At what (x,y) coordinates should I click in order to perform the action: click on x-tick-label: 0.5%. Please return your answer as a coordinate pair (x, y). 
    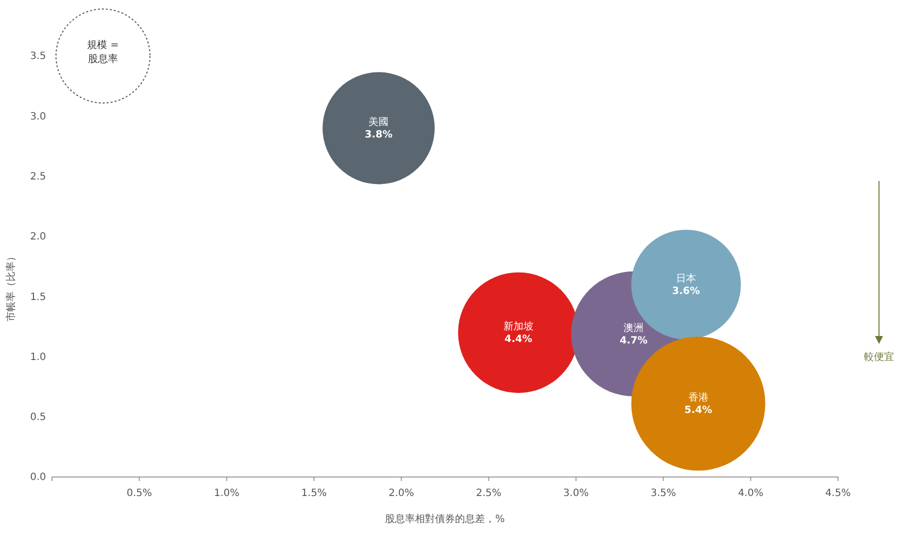
    Looking at the image, I should click on (139, 493).